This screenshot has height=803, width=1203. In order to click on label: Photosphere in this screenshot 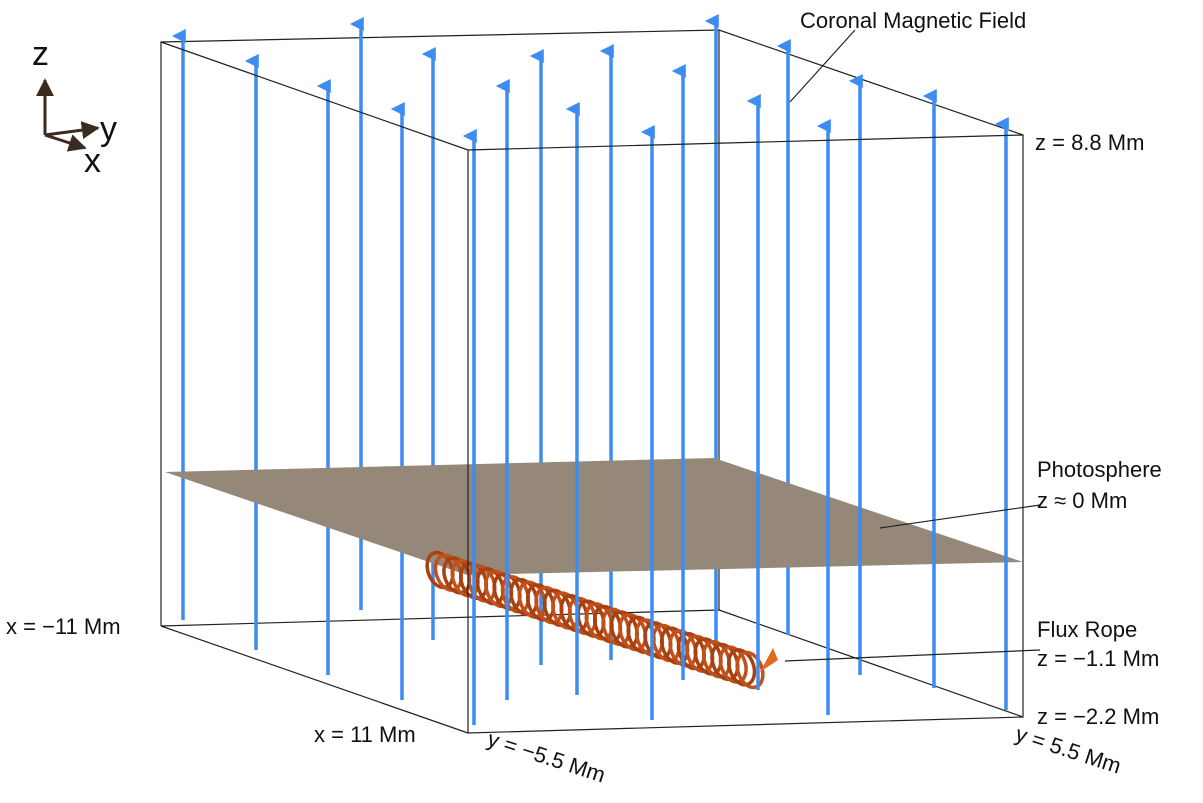, I will do `click(1099, 469)`.